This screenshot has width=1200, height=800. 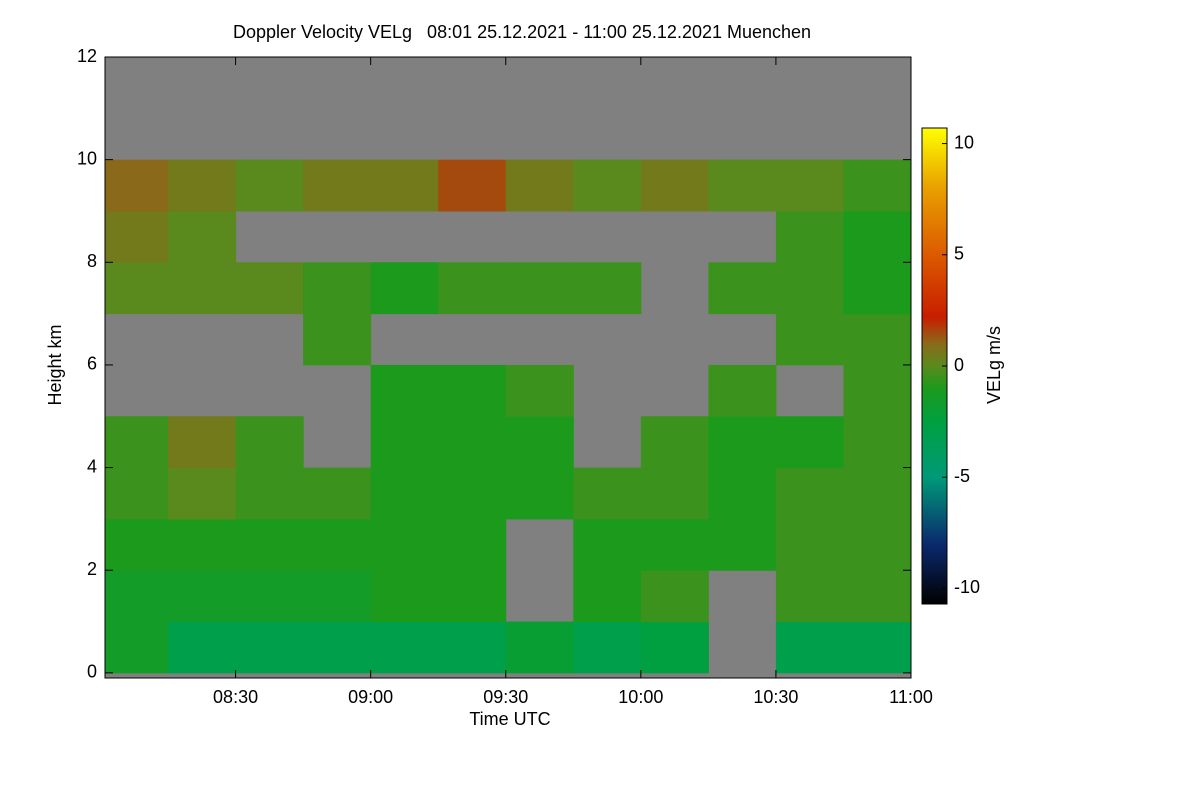 I want to click on colorbar-tick-label: 0, so click(x=959, y=365).